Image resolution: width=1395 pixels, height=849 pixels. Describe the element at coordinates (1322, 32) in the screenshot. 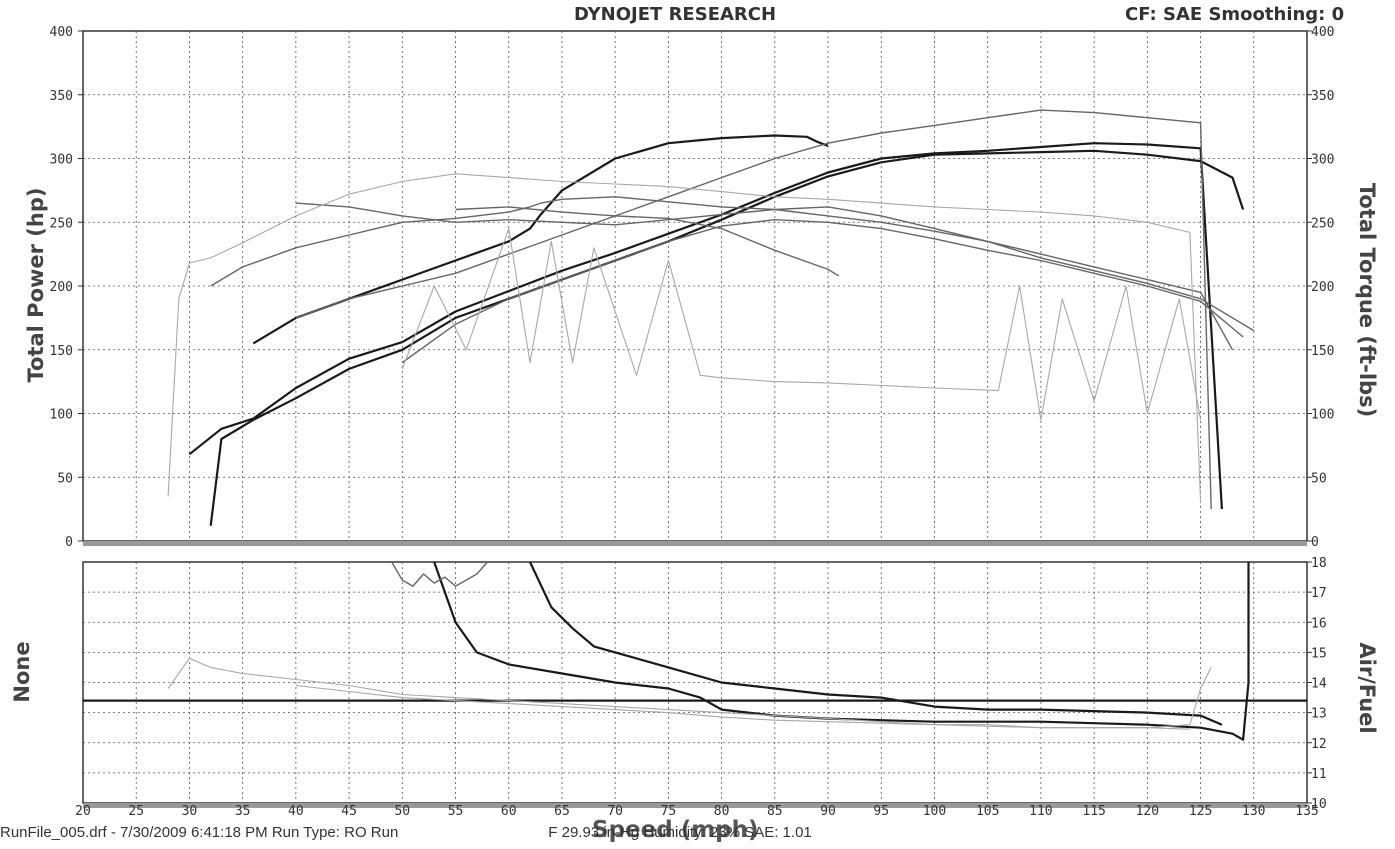

I see `y2-tick-label: 400` at that location.